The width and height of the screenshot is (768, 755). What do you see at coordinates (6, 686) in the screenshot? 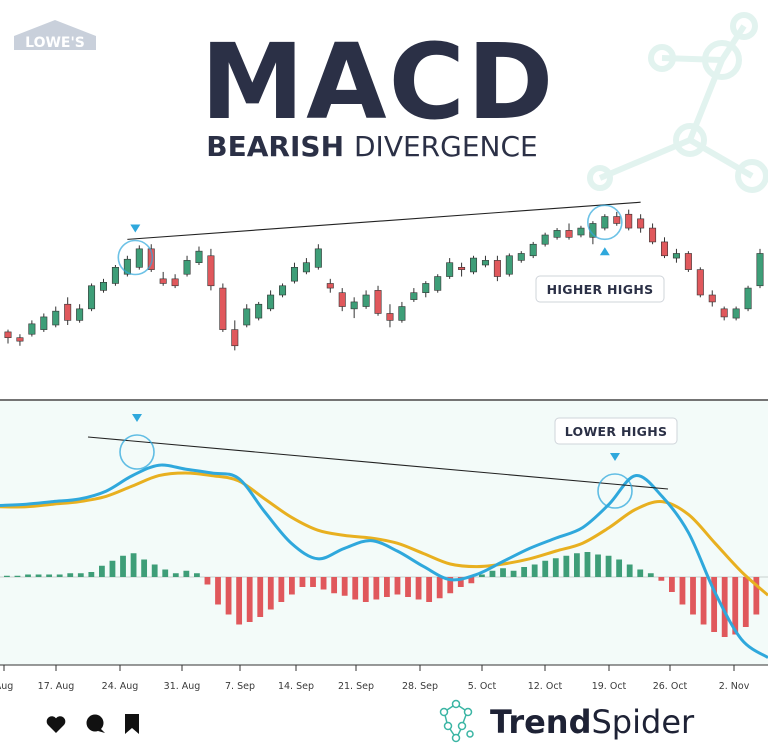
I see `x-tick-label: Aug` at bounding box center [6, 686].